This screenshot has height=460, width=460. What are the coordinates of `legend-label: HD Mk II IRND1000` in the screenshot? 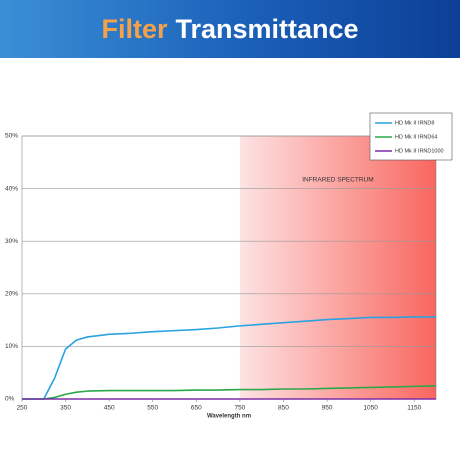 It's located at (419, 151).